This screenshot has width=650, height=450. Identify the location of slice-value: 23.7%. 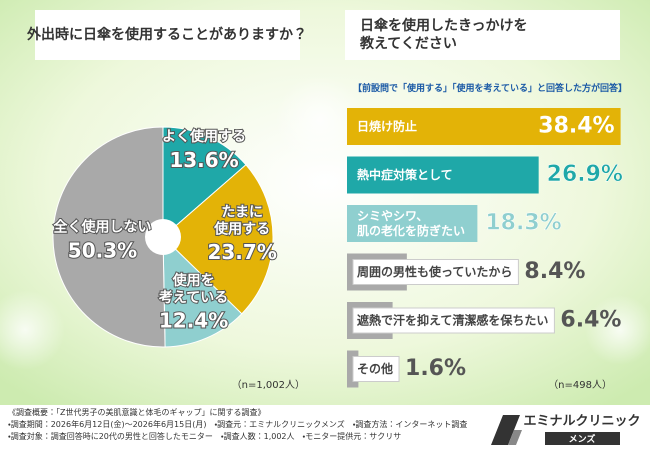
(241, 252).